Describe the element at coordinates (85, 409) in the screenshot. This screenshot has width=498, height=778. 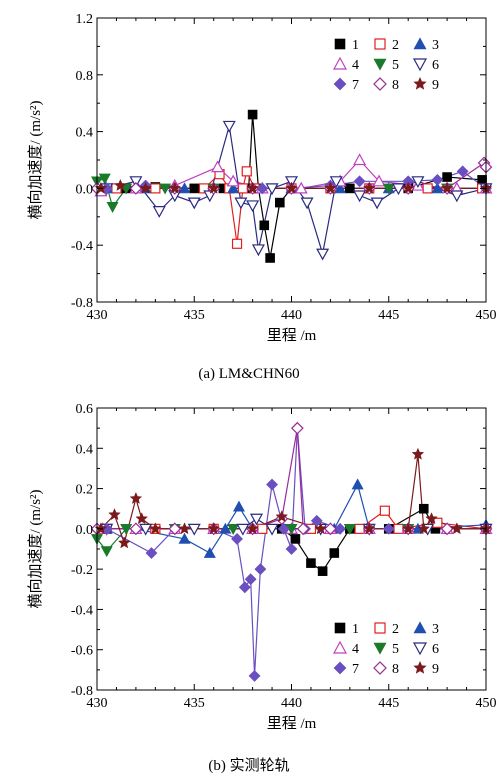
I see `y-tick-label: 0.6` at that location.